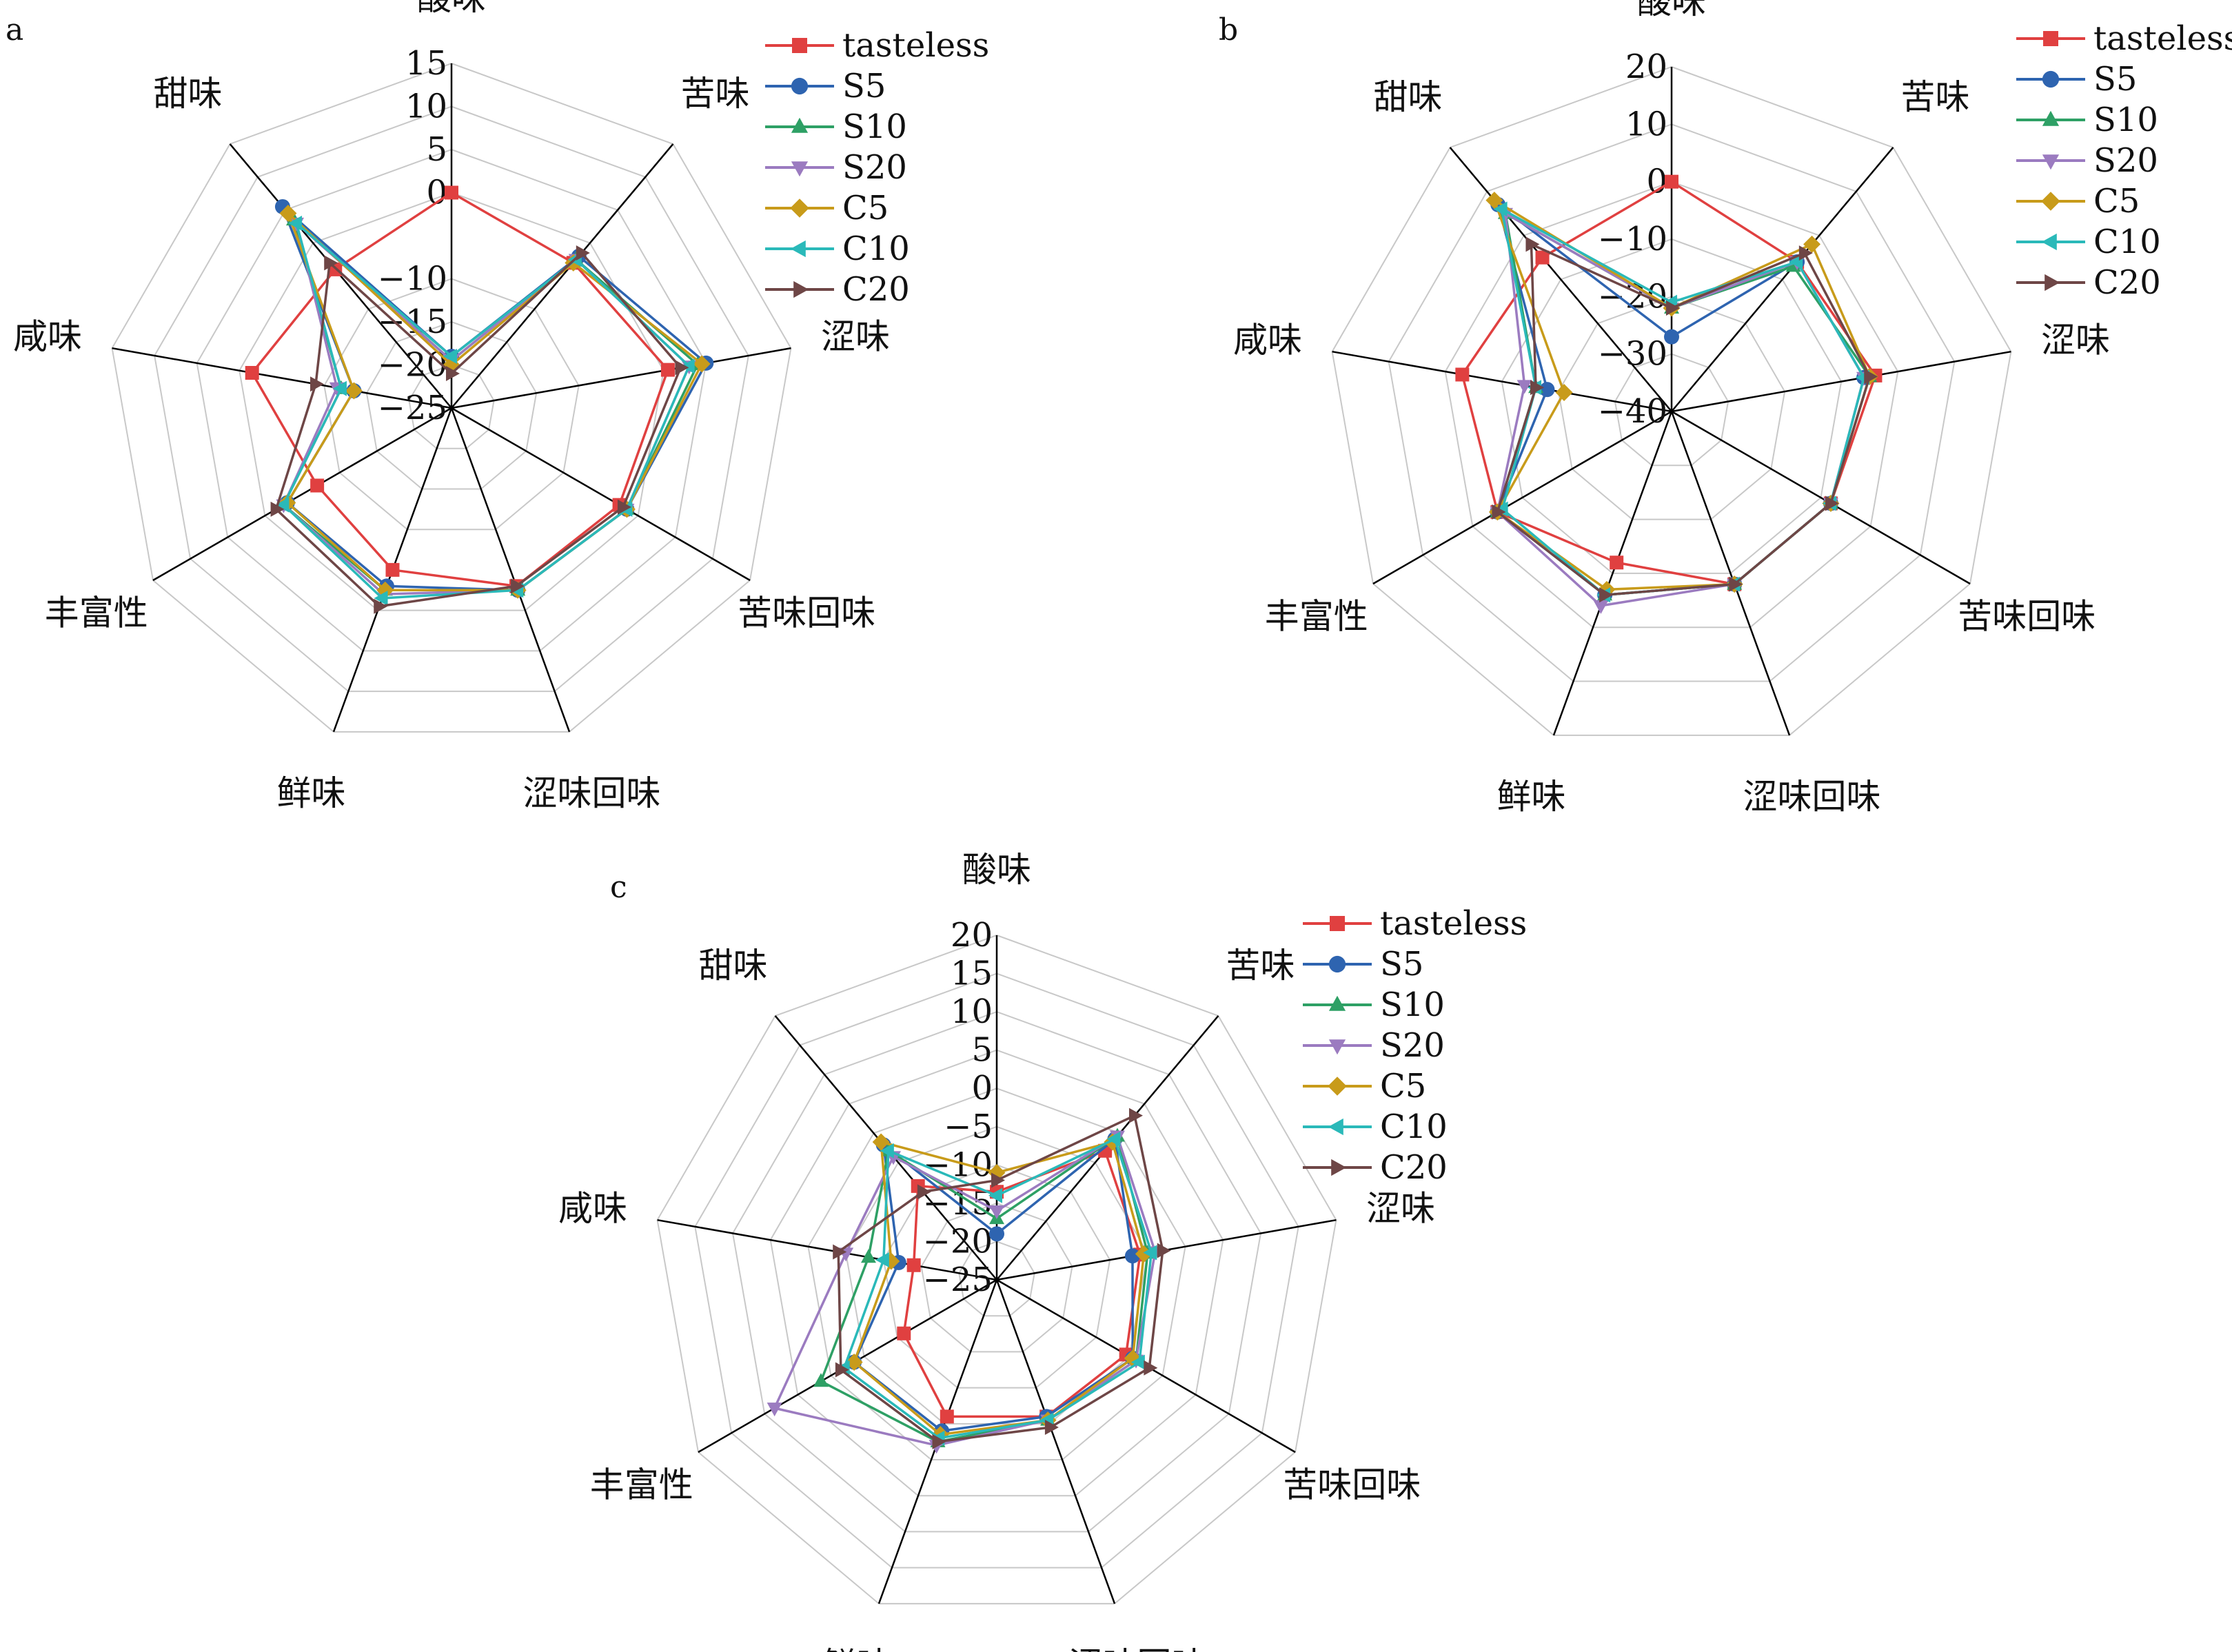 Image resolution: width=2232 pixels, height=1652 pixels. I want to click on axis-label: 鲜味, so click(310, 793).